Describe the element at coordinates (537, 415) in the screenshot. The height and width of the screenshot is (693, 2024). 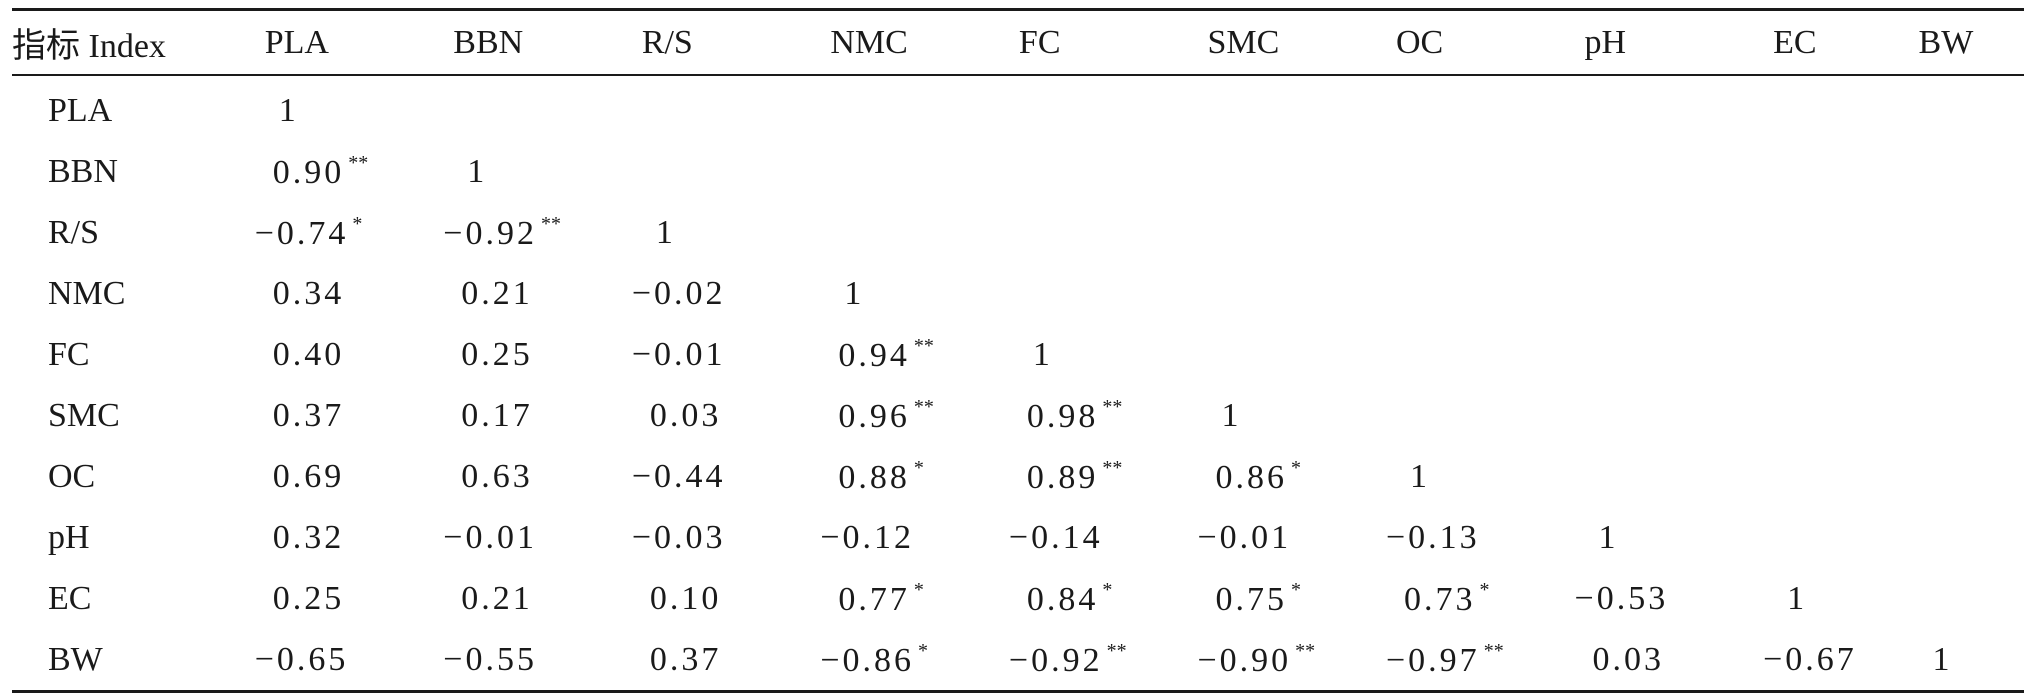
I see `table-cell: 0.17` at that location.